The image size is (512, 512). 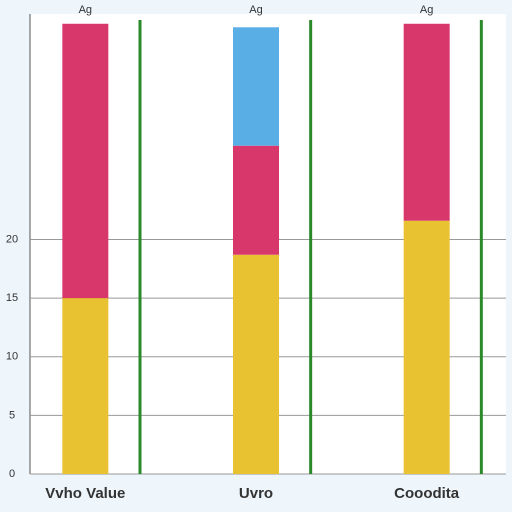 I want to click on y-tick-label: 15, so click(x=12, y=298).